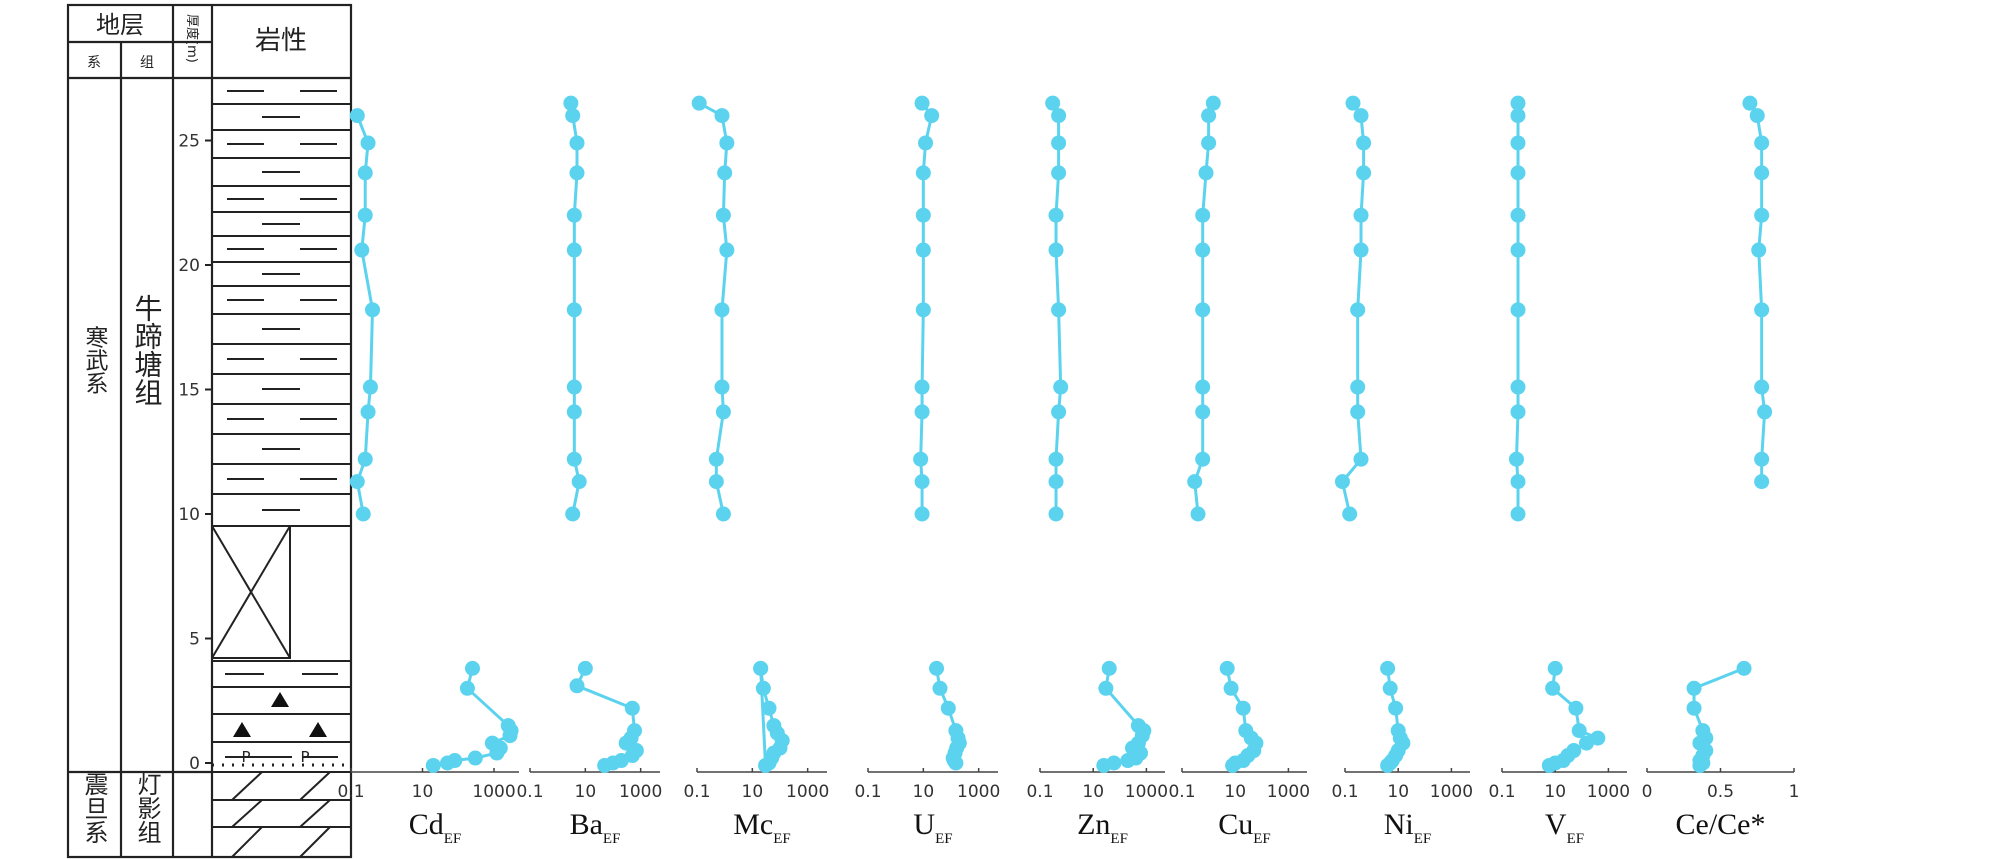 Image resolution: width=2008 pixels, height=859 pixels. What do you see at coordinates (1102, 827) in the screenshot?
I see `x-axis-title: ZnEF` at bounding box center [1102, 827].